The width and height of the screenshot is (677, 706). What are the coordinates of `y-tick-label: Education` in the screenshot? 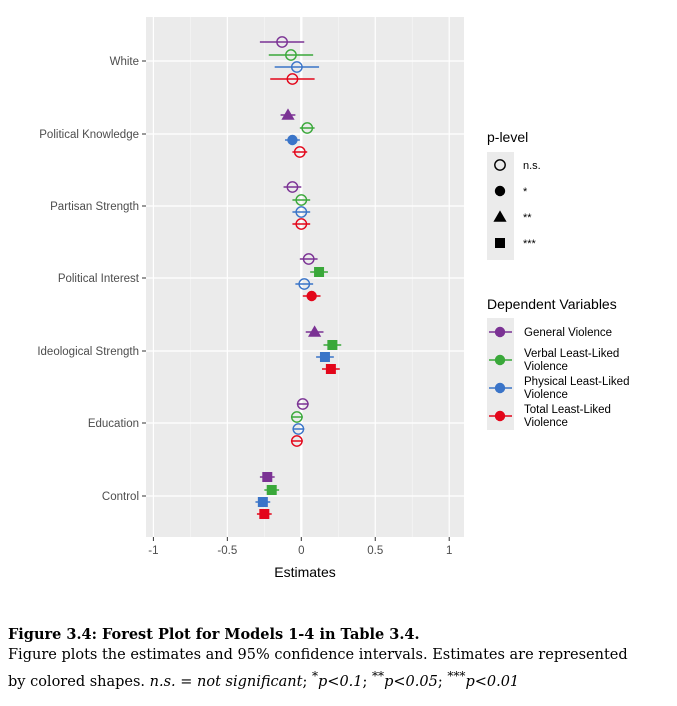 It's located at (113, 424).